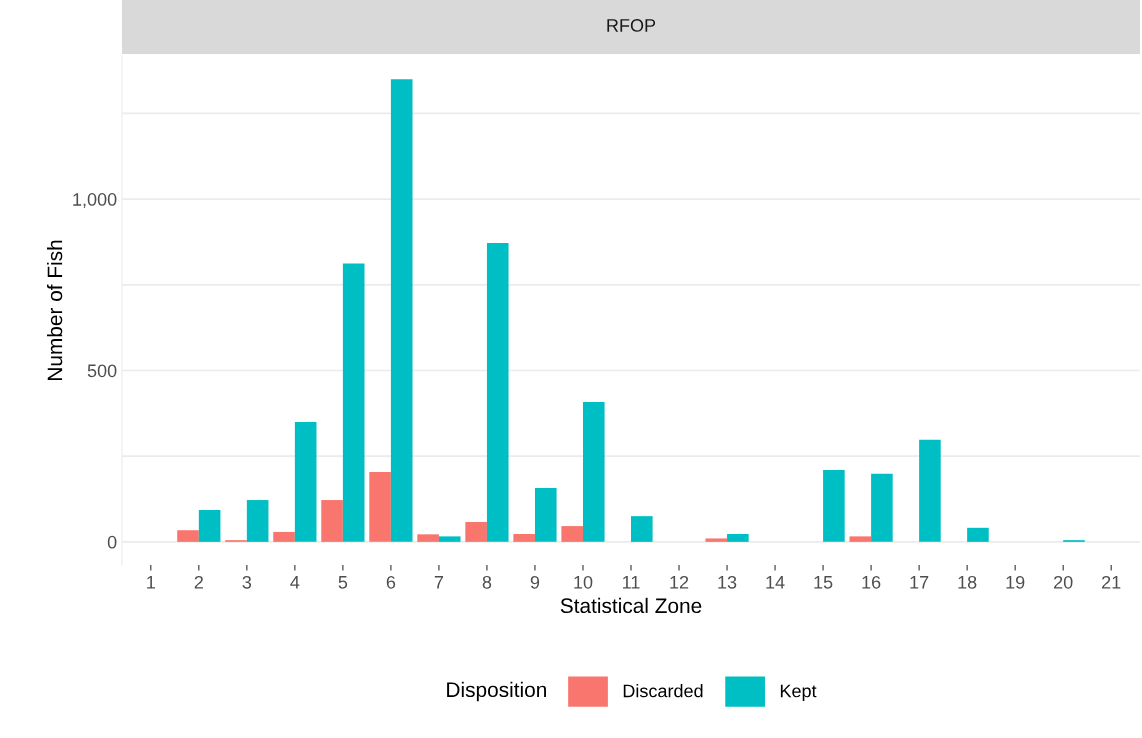  Describe the element at coordinates (919, 582) in the screenshot. I see `x-tick-label: 17` at that location.